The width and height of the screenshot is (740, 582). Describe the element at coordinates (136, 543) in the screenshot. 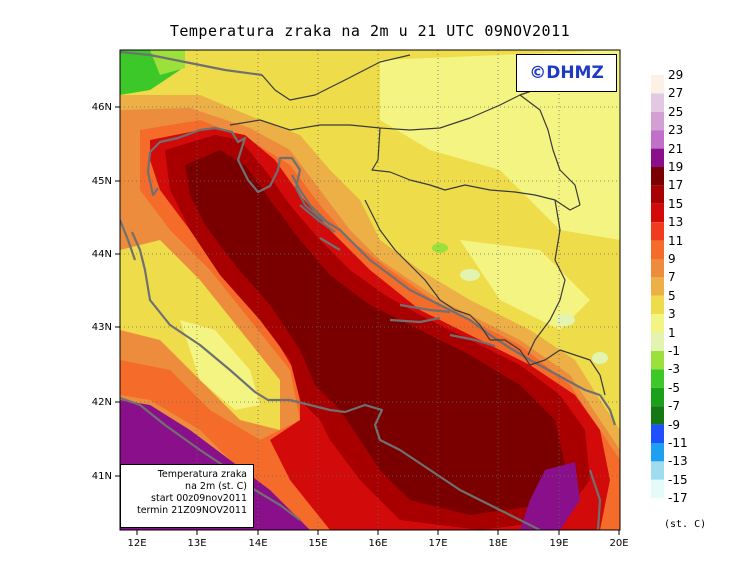

I see `lon-tick-label: 12E` at that location.